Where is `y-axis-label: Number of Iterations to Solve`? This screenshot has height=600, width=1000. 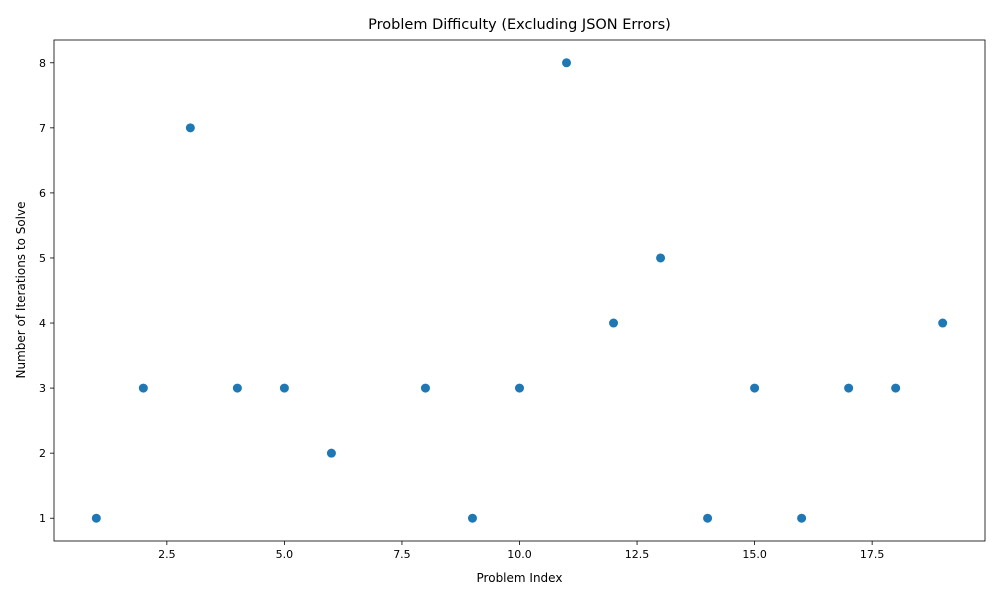
y-axis-label: Number of Iterations to Solve is located at coordinates (21, 289).